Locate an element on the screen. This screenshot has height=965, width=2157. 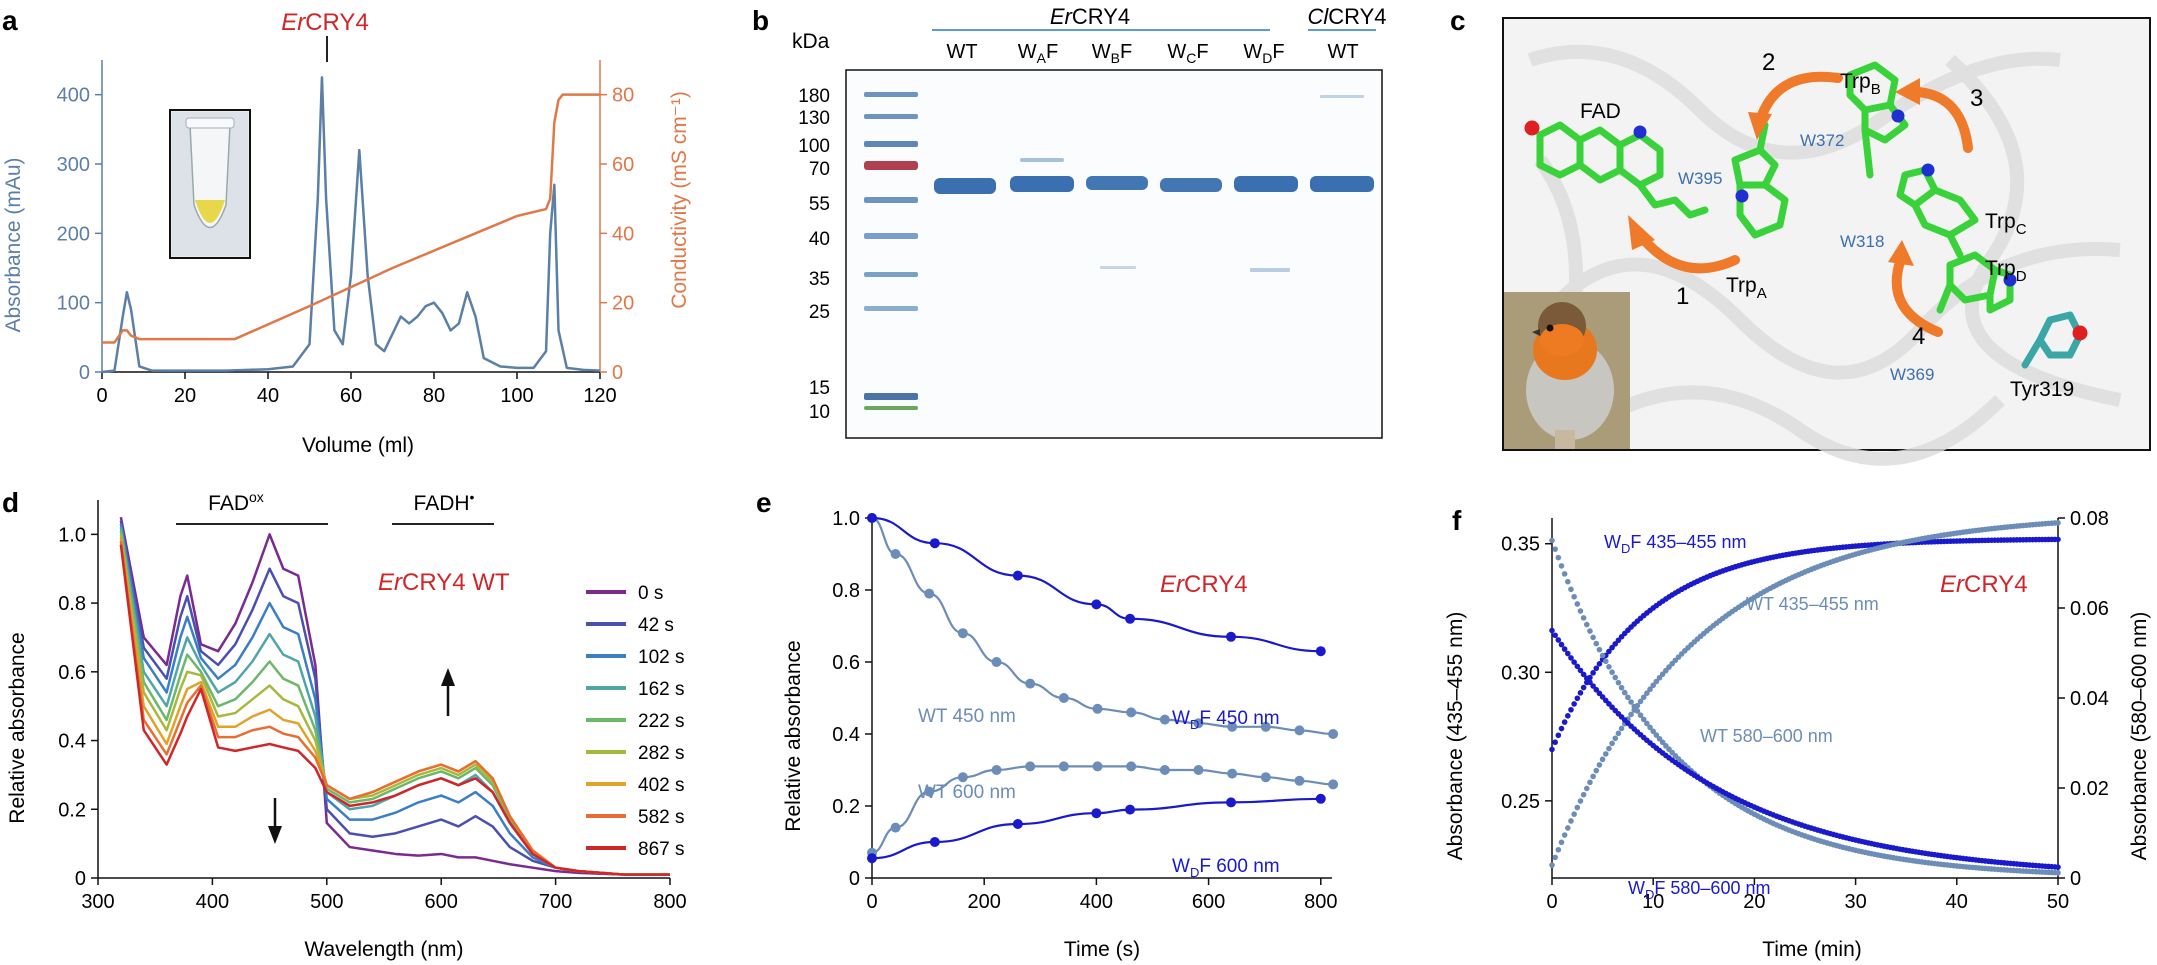
y-tick-label: 0.4 is located at coordinates (72, 742).